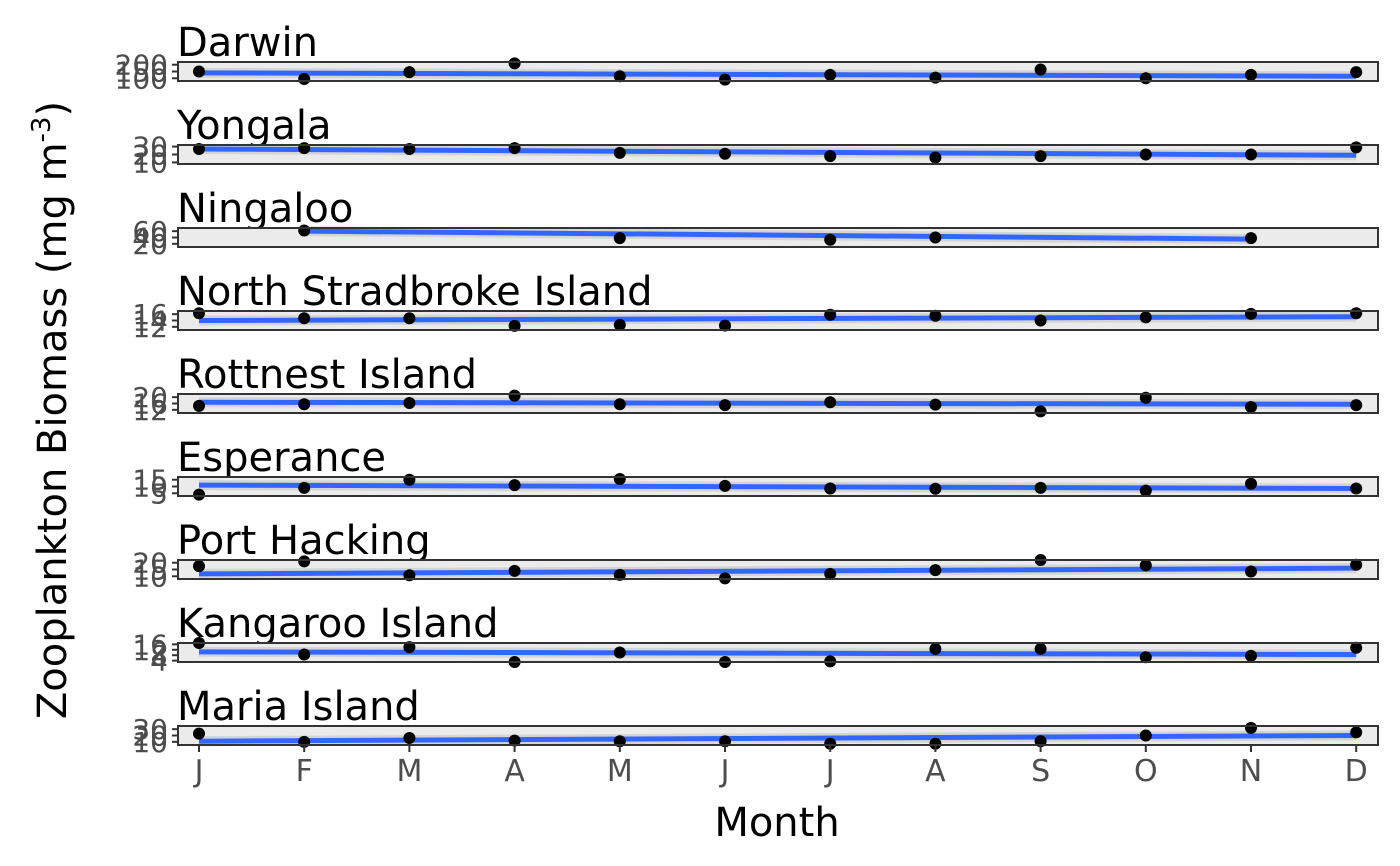 The width and height of the screenshot is (1400, 866). I want to click on x-tick-label: M, so click(620, 771).